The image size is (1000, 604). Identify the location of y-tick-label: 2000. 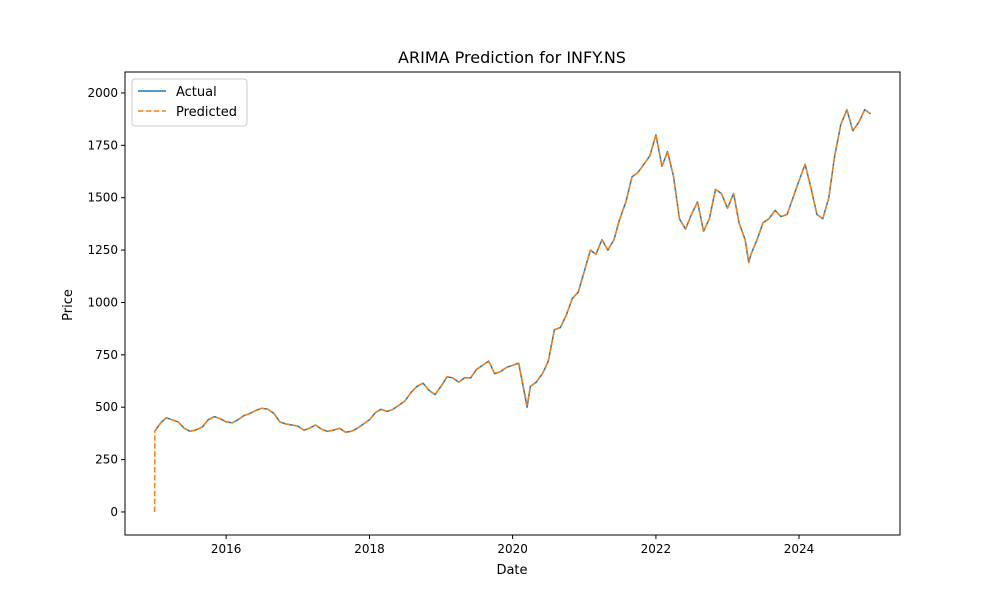
(102, 93).